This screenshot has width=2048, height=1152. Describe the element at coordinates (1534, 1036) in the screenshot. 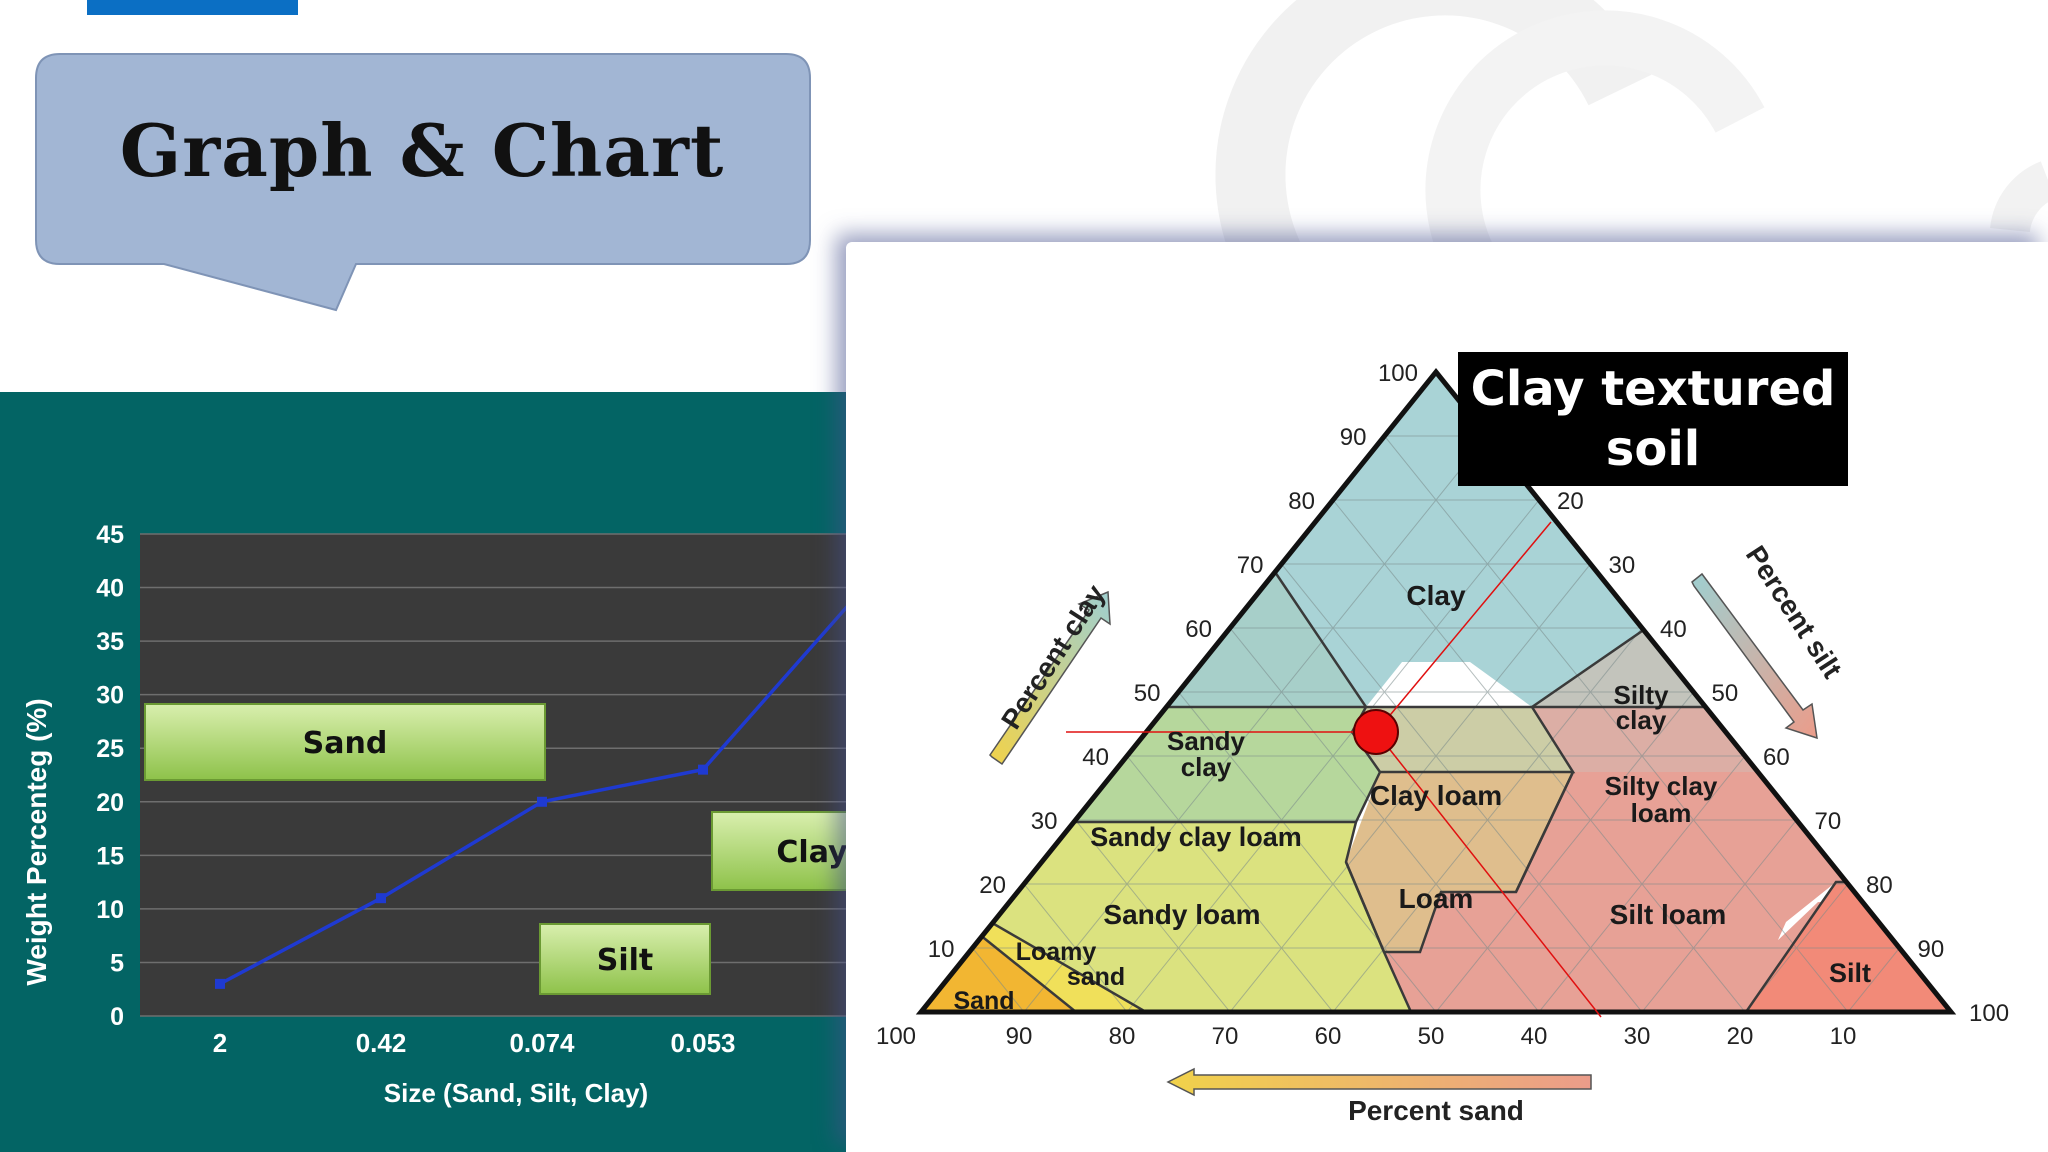

I see `sand-tick-label: 40` at that location.